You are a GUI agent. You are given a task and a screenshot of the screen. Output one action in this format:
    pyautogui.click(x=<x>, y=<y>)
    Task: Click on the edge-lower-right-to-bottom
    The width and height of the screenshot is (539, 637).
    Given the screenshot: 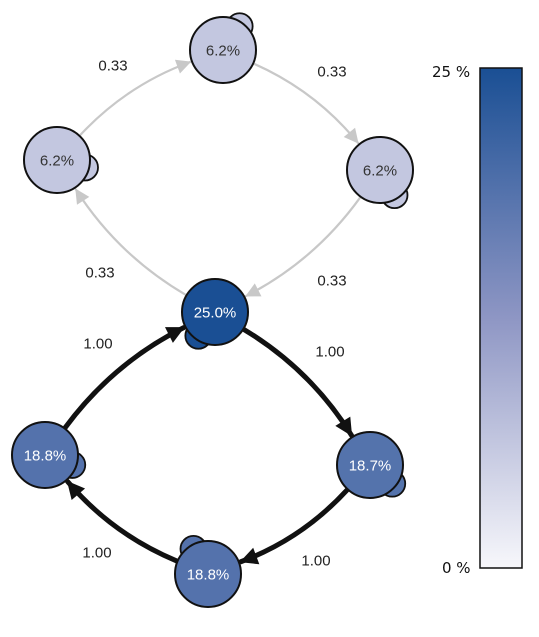 What is the action you would take?
    pyautogui.click(x=294, y=526)
    